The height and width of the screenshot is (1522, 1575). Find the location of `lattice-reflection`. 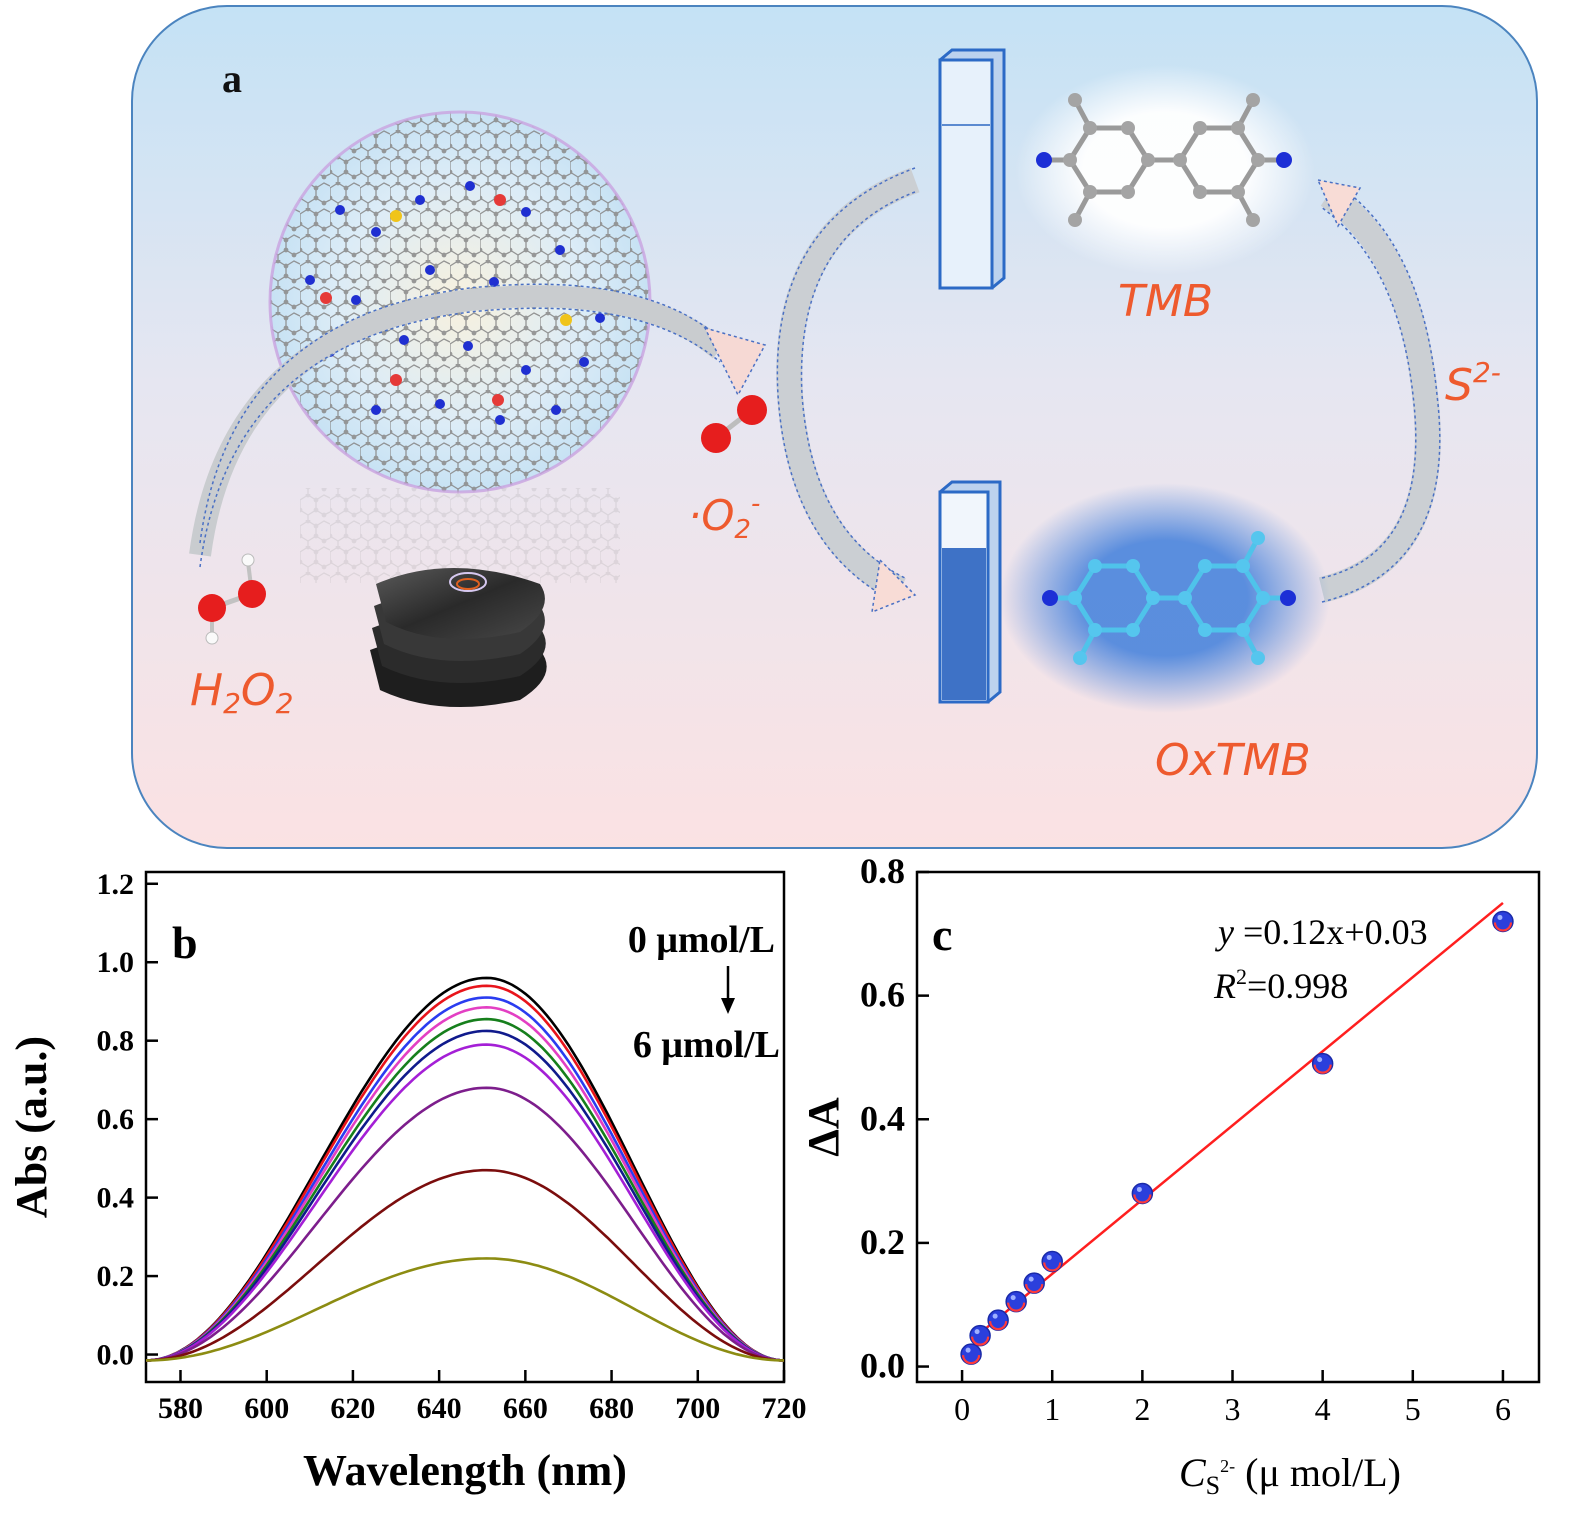

lattice-reflection is located at coordinates (460, 535).